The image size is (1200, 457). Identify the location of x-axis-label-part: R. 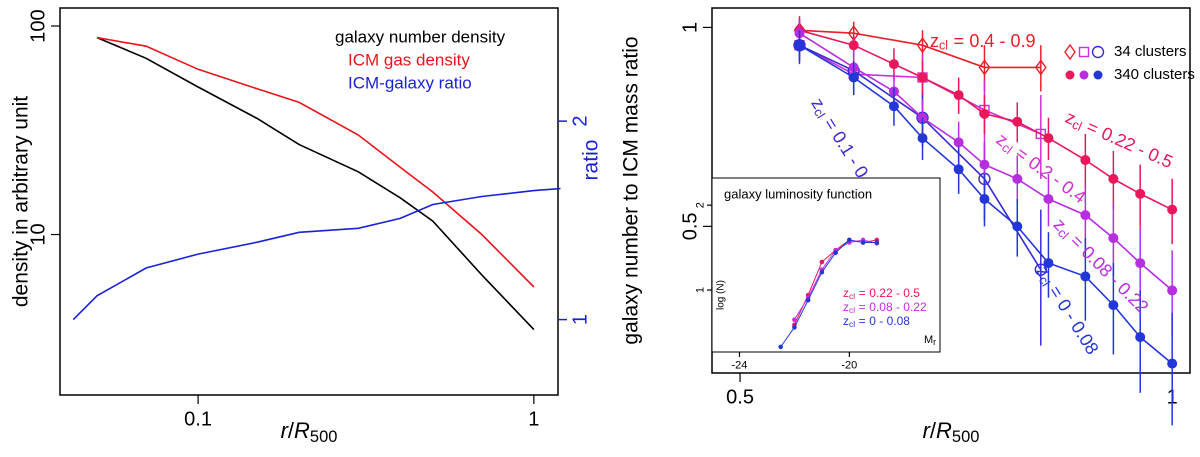
(944, 430).